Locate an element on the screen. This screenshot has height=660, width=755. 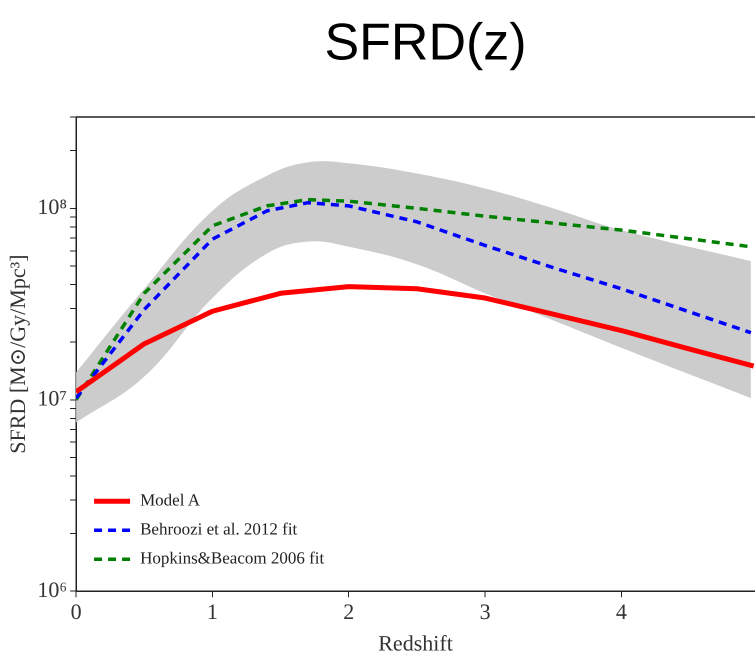
x-axis-title: Redshift is located at coordinates (415, 643).